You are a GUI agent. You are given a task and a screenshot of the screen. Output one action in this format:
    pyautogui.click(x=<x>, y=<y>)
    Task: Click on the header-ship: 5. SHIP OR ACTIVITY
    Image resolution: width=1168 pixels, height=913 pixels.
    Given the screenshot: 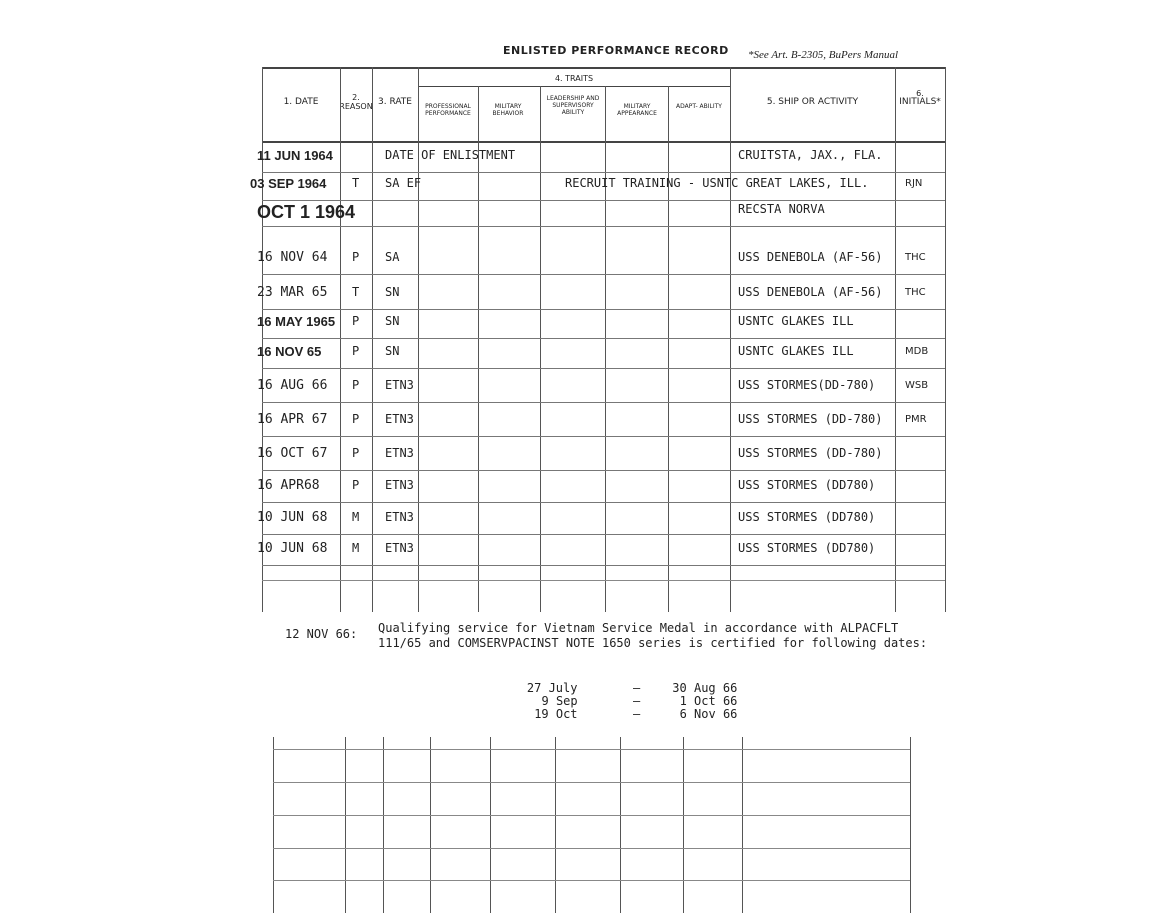 What is the action you would take?
    pyautogui.click(x=812, y=102)
    